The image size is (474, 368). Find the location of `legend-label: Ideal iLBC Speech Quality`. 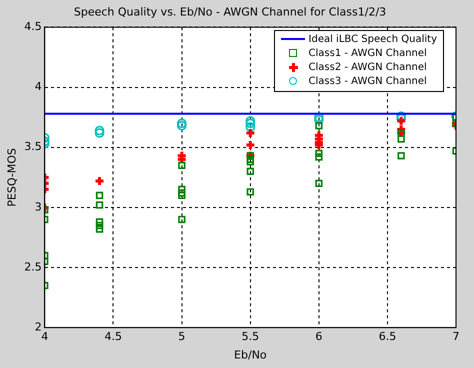

legend-label: Ideal iLBC Speech Quality is located at coordinates (372, 39).